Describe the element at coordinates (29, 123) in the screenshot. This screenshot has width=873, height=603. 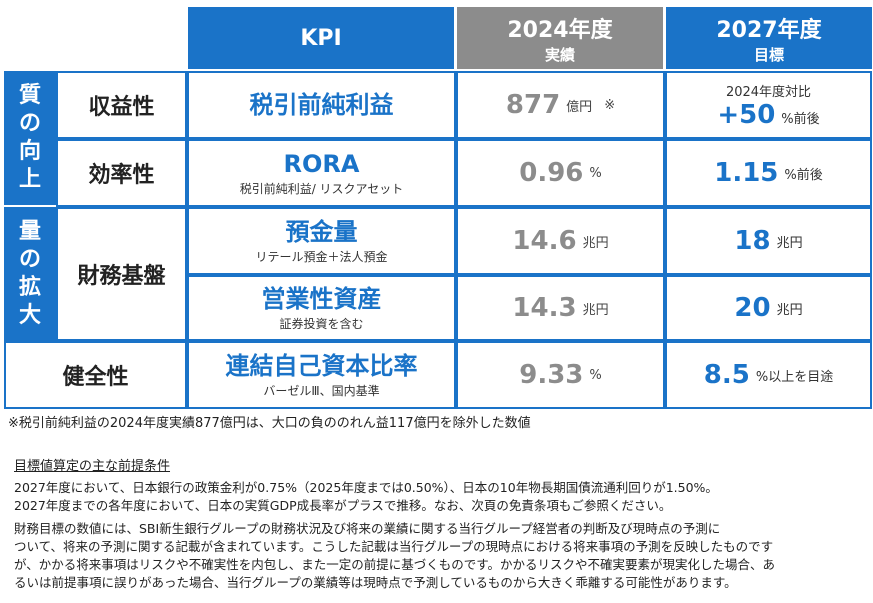
I see `group-quality-char: の` at that location.